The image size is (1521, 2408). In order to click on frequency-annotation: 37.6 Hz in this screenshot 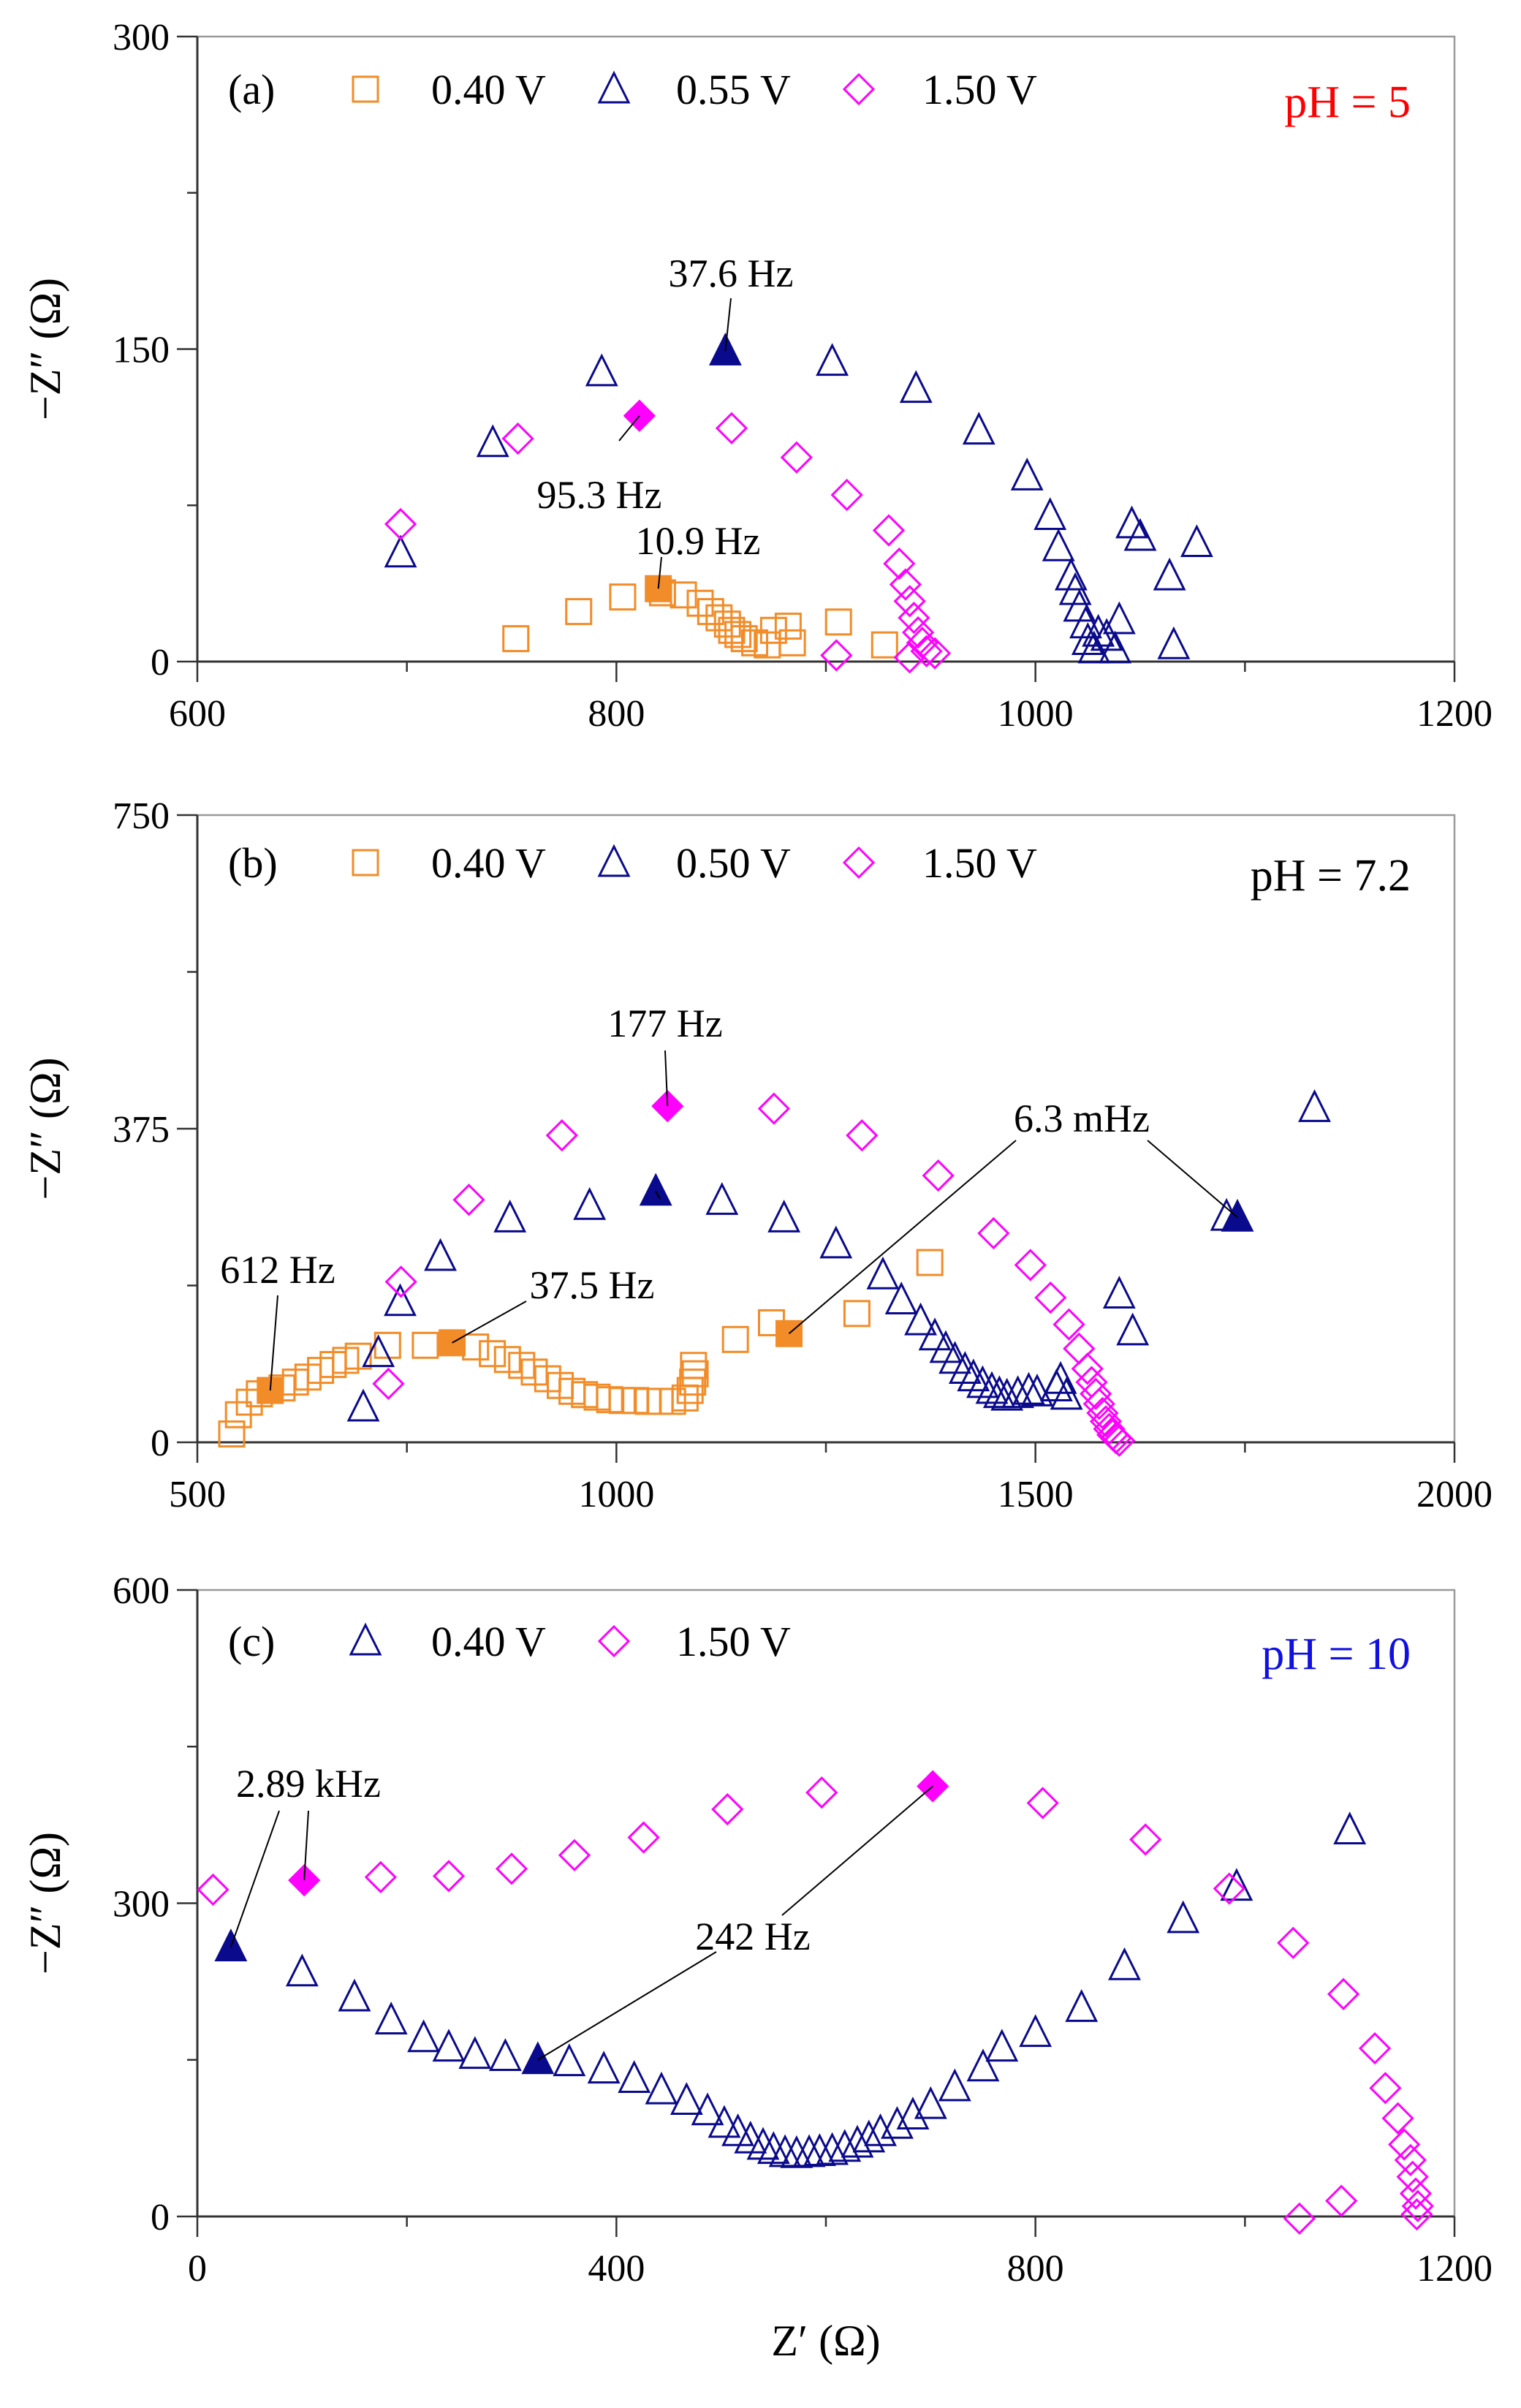, I will do `click(731, 273)`.